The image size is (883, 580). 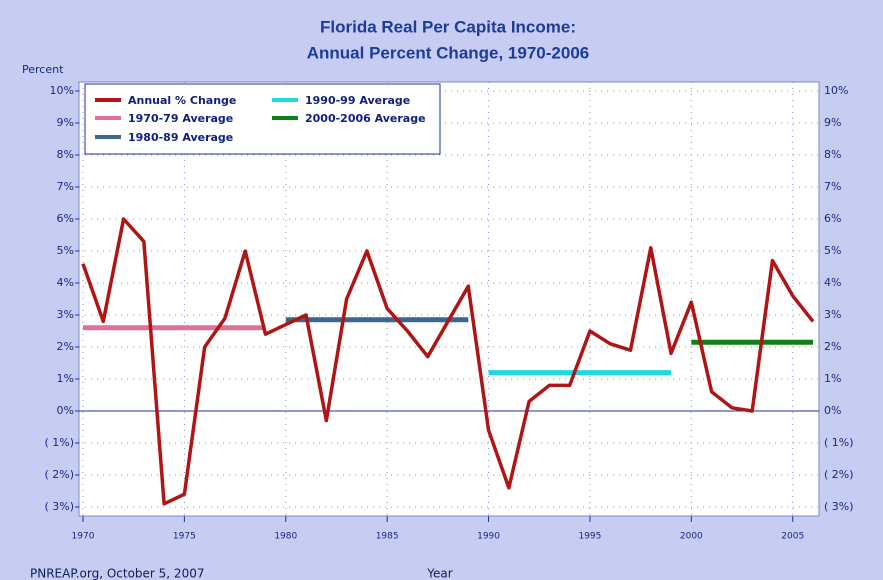 What do you see at coordinates (488, 537) in the screenshot?
I see `x-tick-label: 1990` at bounding box center [488, 537].